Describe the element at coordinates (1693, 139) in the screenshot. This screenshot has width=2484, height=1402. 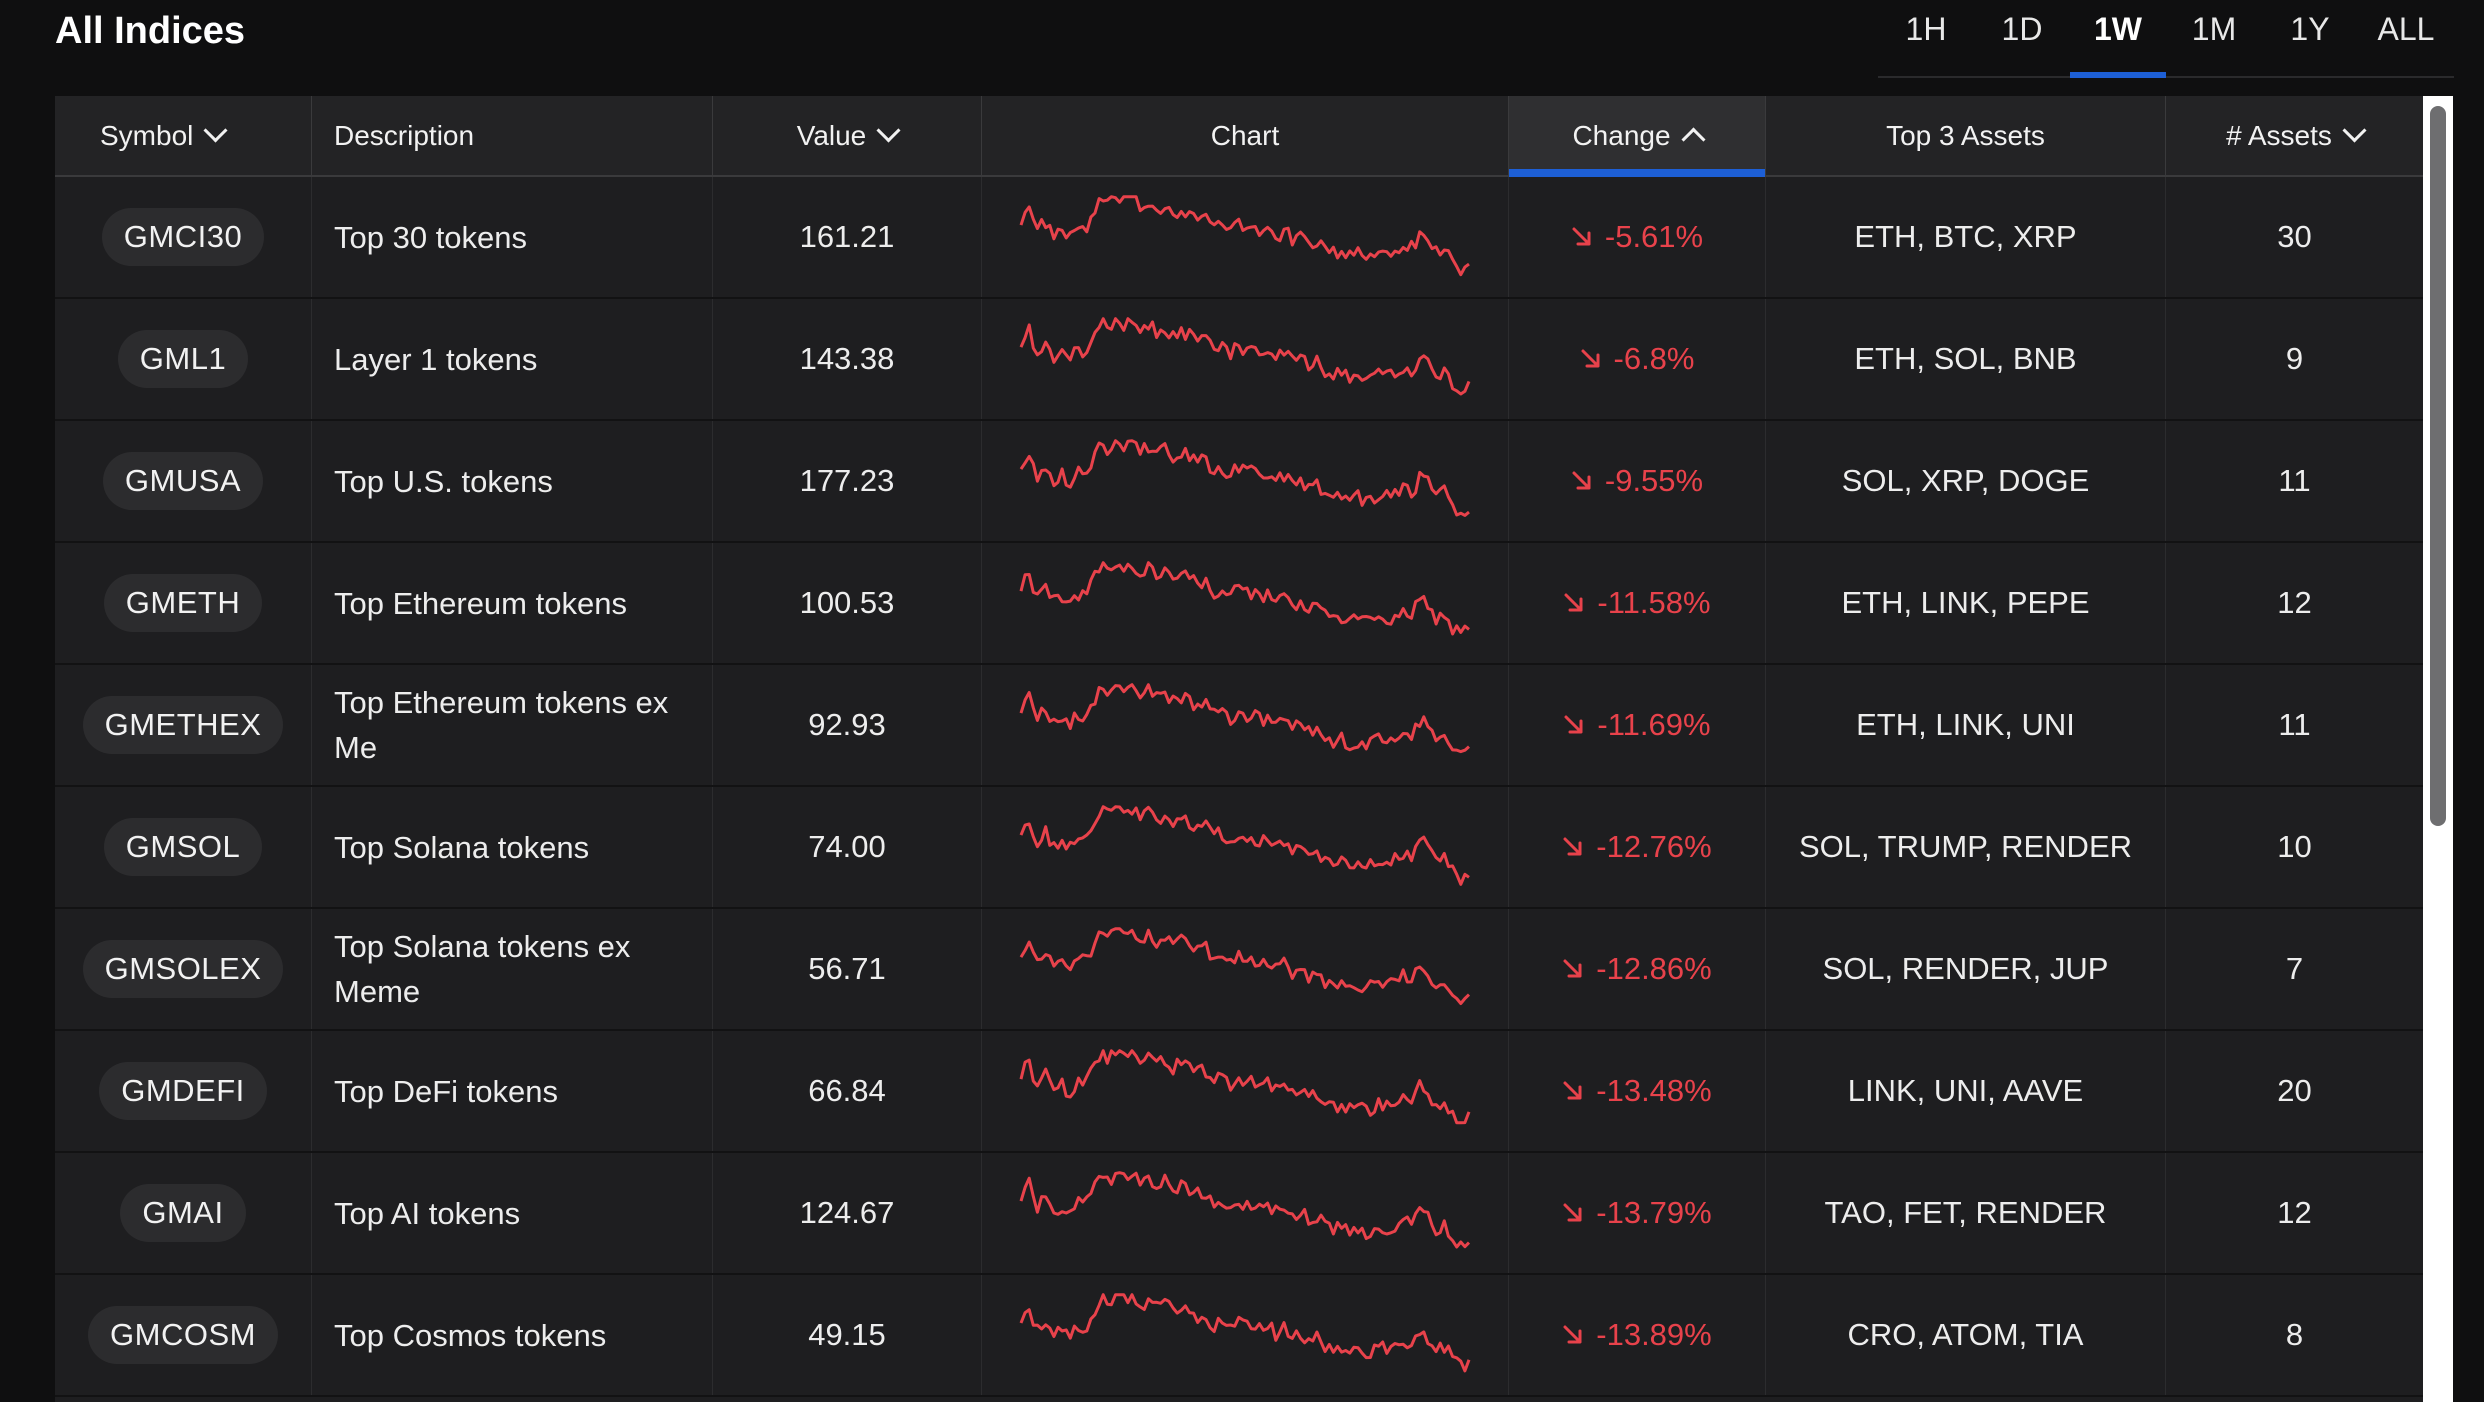
I see `chevron-up-icon` at that location.